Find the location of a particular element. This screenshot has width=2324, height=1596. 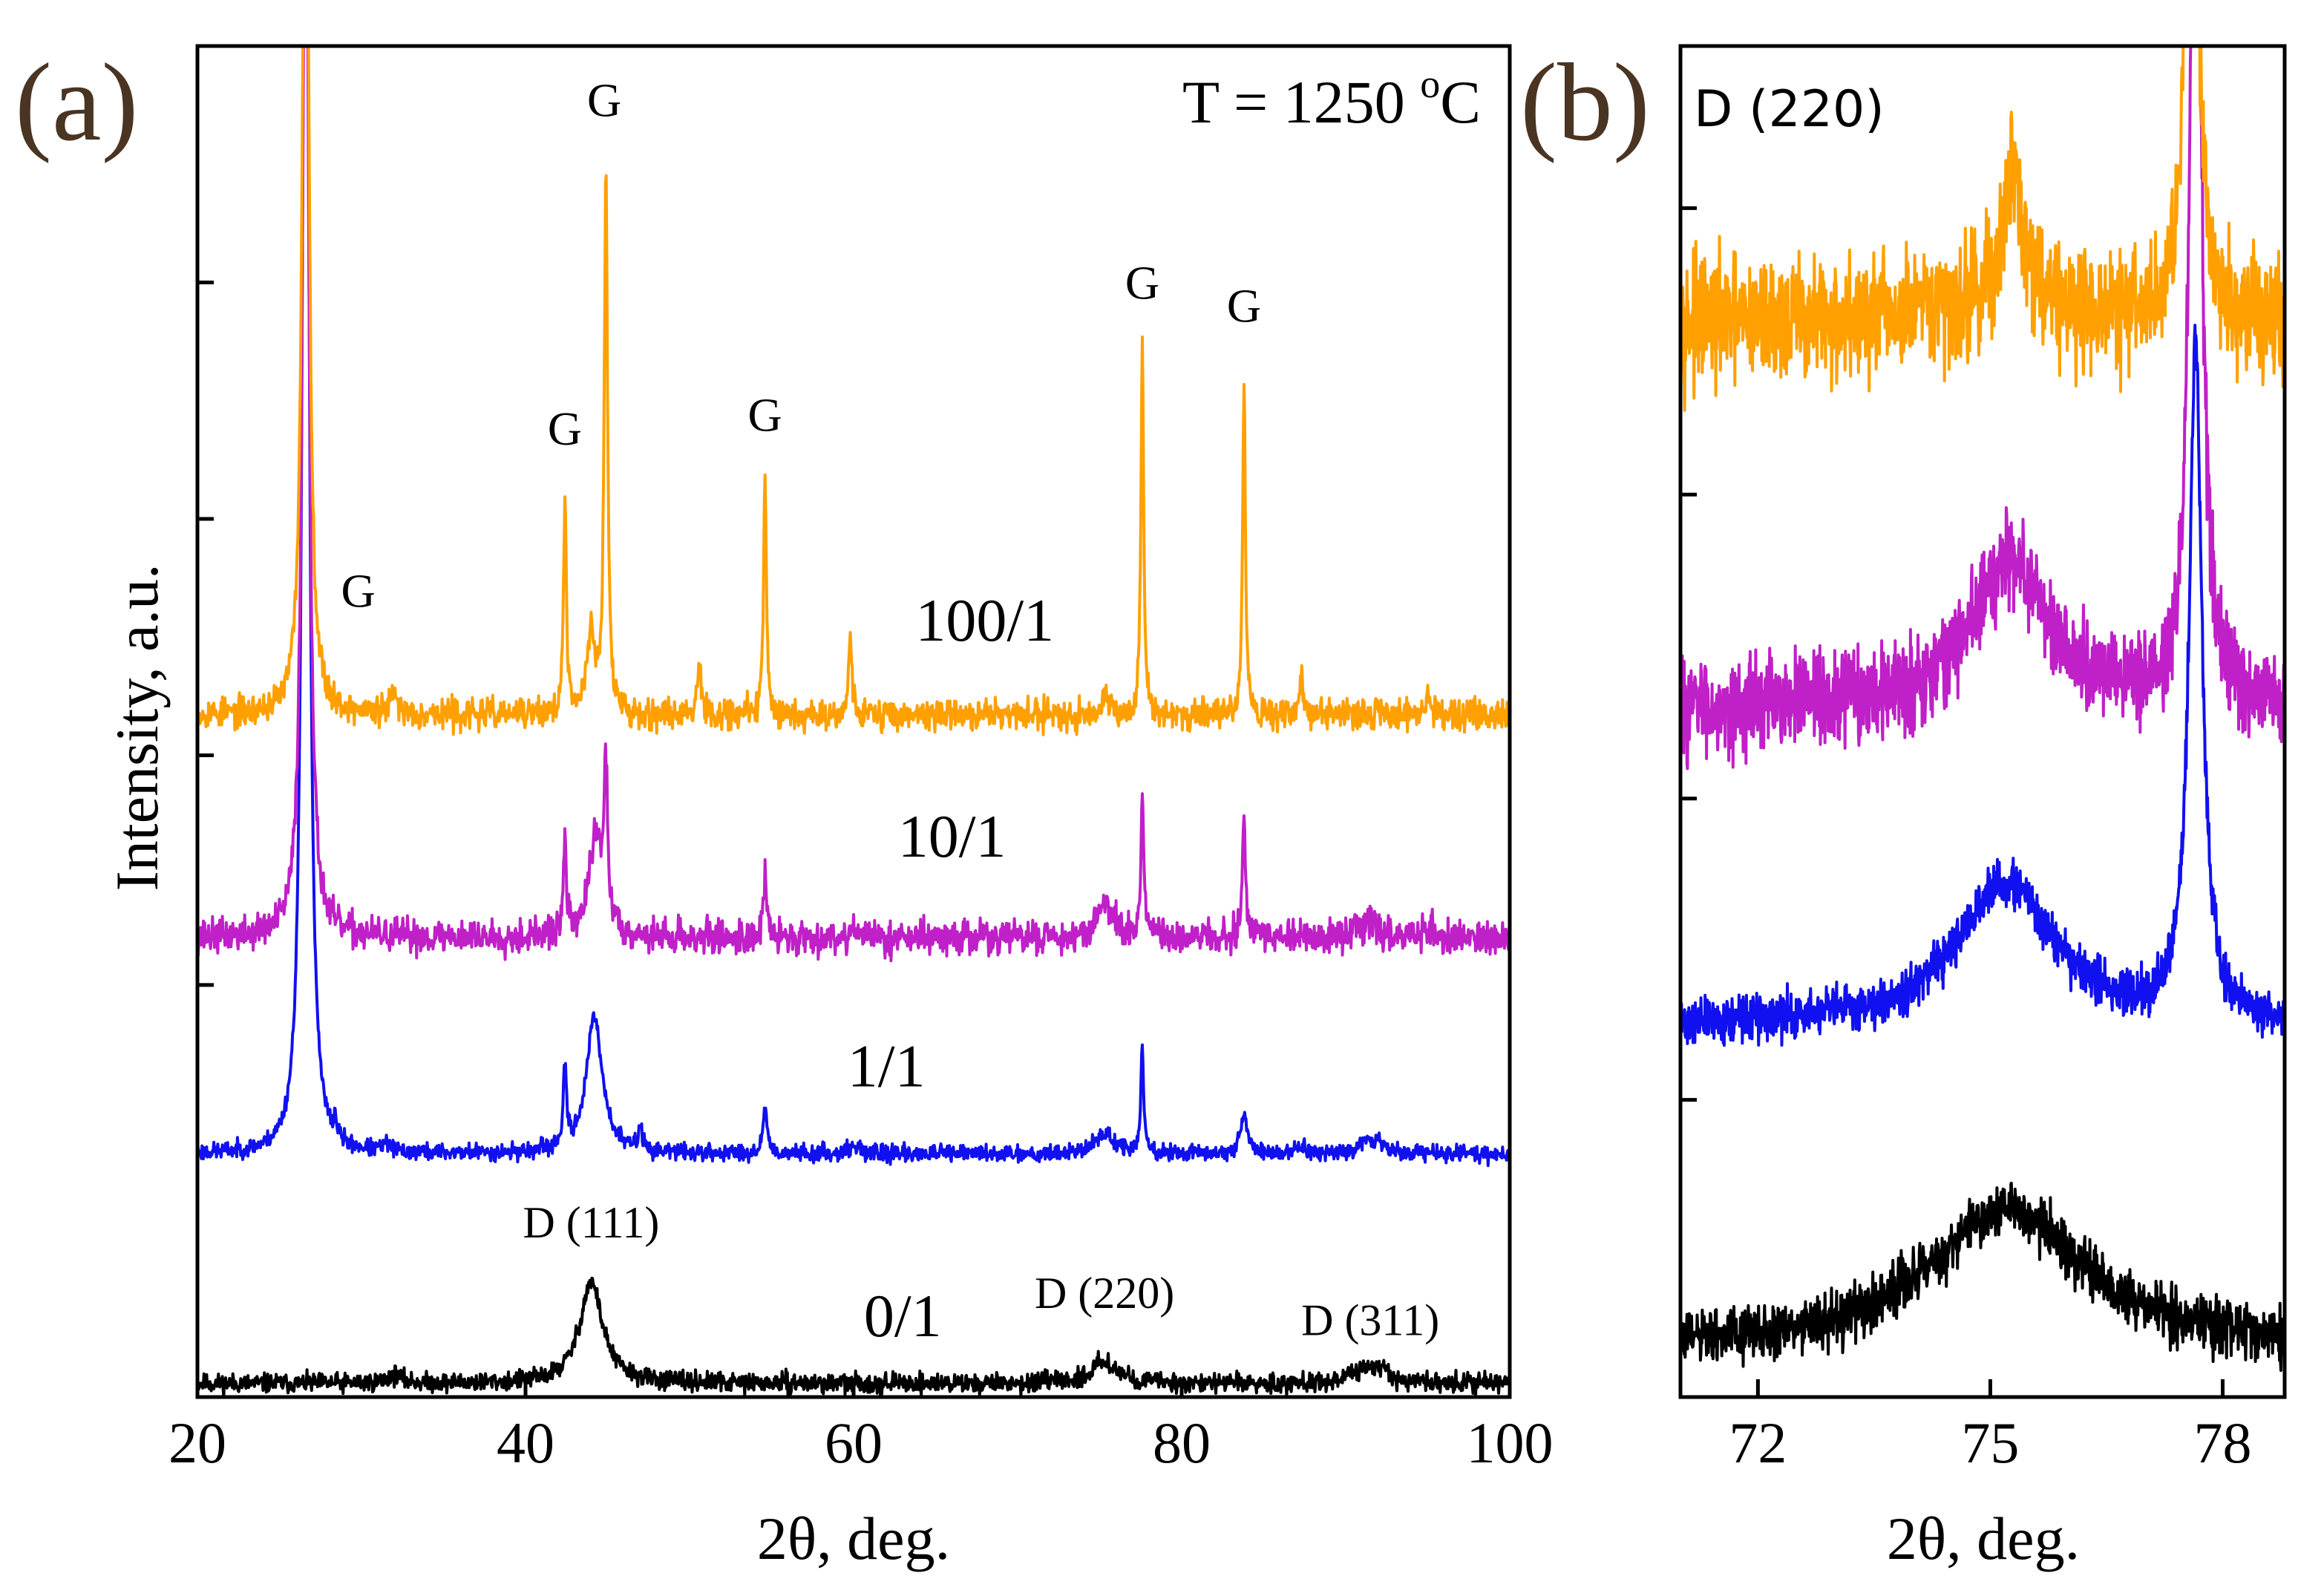

panel-a-series-labels: 0/1 1/1 10/1 100/1 is located at coordinates (951, 968).